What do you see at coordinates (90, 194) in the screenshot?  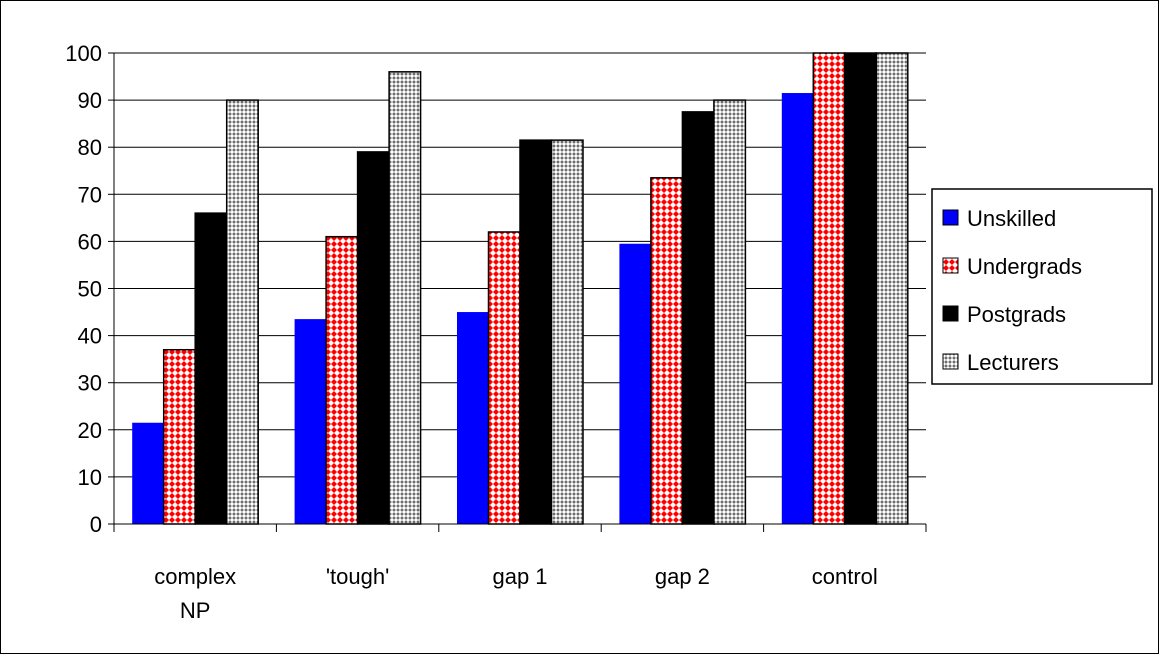 I see `y-tick-label: 70` at bounding box center [90, 194].